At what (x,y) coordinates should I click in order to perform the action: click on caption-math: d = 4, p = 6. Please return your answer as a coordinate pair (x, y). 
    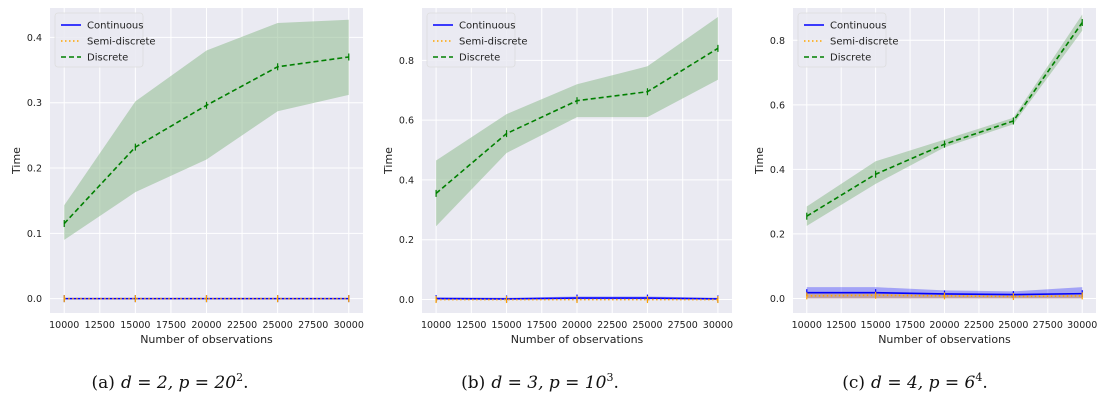
    Looking at the image, I should click on (923, 383).